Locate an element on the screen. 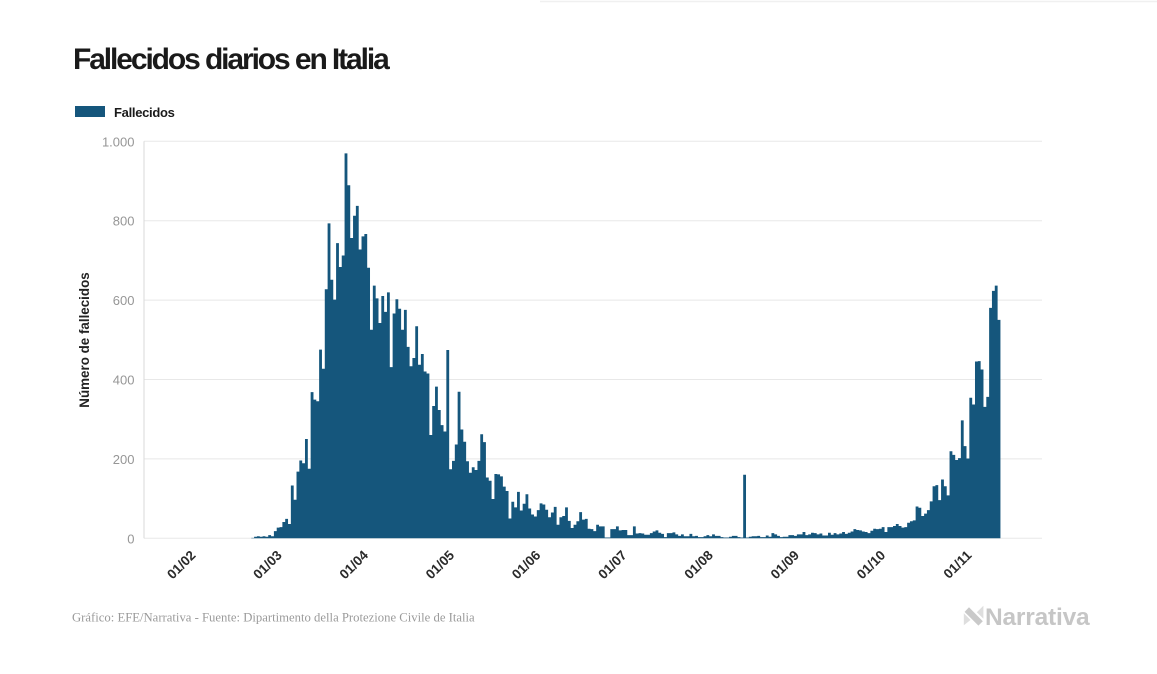 The height and width of the screenshot is (674, 1157). svg-text: Número de fallecidos is located at coordinates (84, 339).